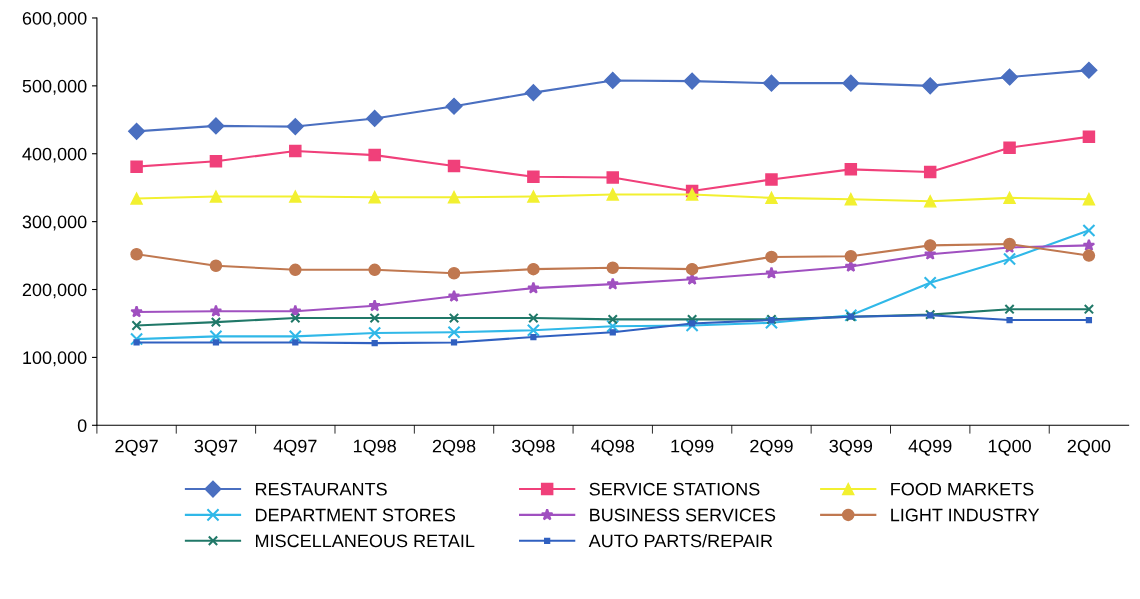 The height and width of the screenshot is (599, 1140). Describe the element at coordinates (55, 359) in the screenshot. I see `y-tick-label: 100,000` at that location.